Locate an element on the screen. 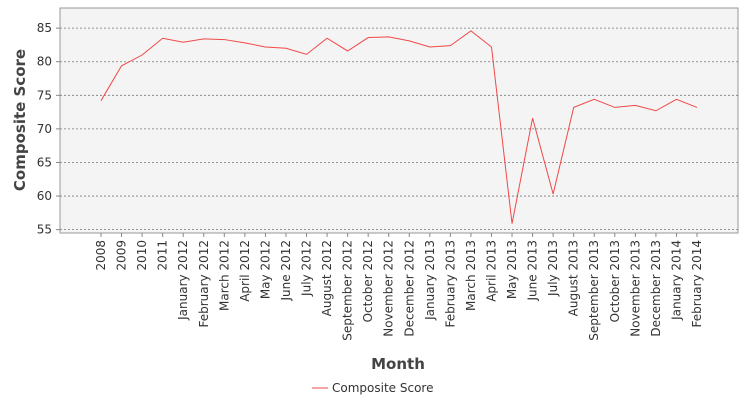 This screenshot has width=750, height=400. x-tick-label: September 2012 is located at coordinates (348, 290).